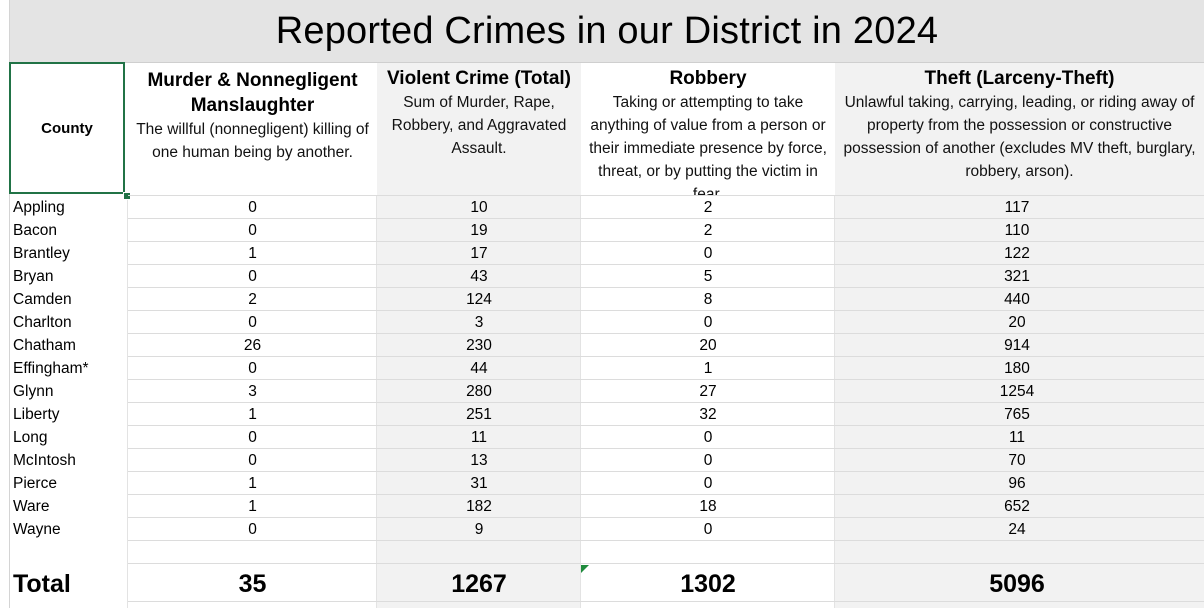  What do you see at coordinates (1017, 253) in the screenshot?
I see `theft-cell: 122` at bounding box center [1017, 253].